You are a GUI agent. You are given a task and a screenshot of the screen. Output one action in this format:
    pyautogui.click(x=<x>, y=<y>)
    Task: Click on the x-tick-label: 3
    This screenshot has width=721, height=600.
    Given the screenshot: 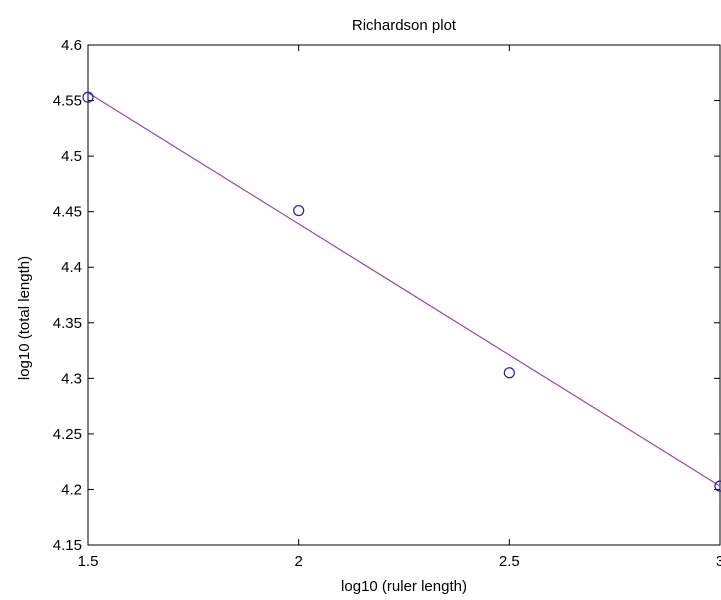 What is the action you would take?
    pyautogui.click(x=718, y=561)
    